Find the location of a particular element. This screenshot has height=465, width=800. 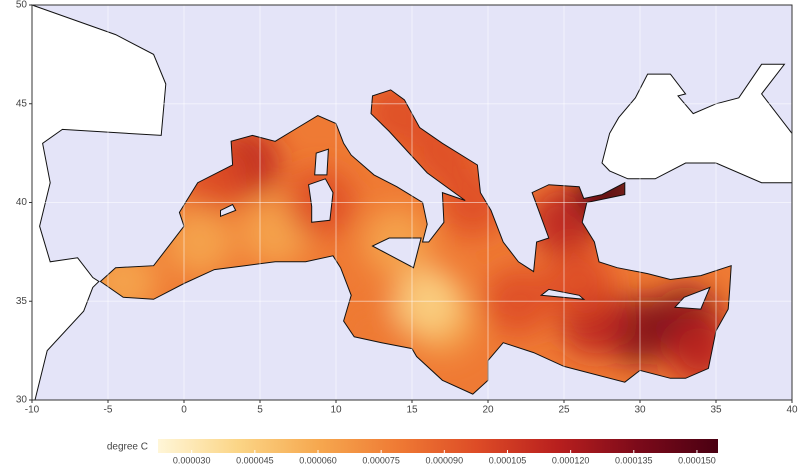

colorbar-tick-label: 0.000075 is located at coordinates (381, 460).